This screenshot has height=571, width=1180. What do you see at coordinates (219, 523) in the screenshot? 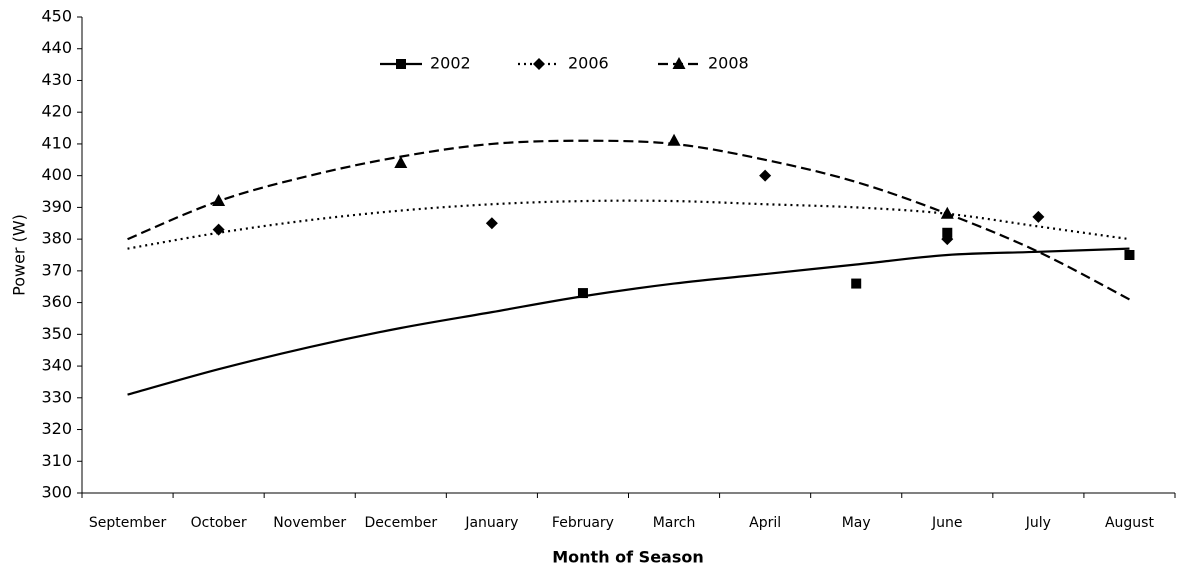
I see `x-tick-label: October` at bounding box center [219, 523].